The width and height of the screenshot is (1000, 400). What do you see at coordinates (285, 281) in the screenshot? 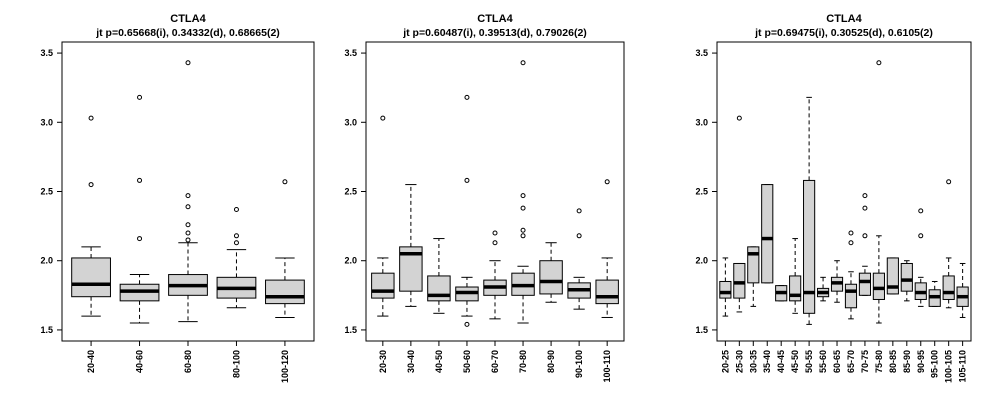
I see `box-100-120: 100-120` at bounding box center [285, 281].